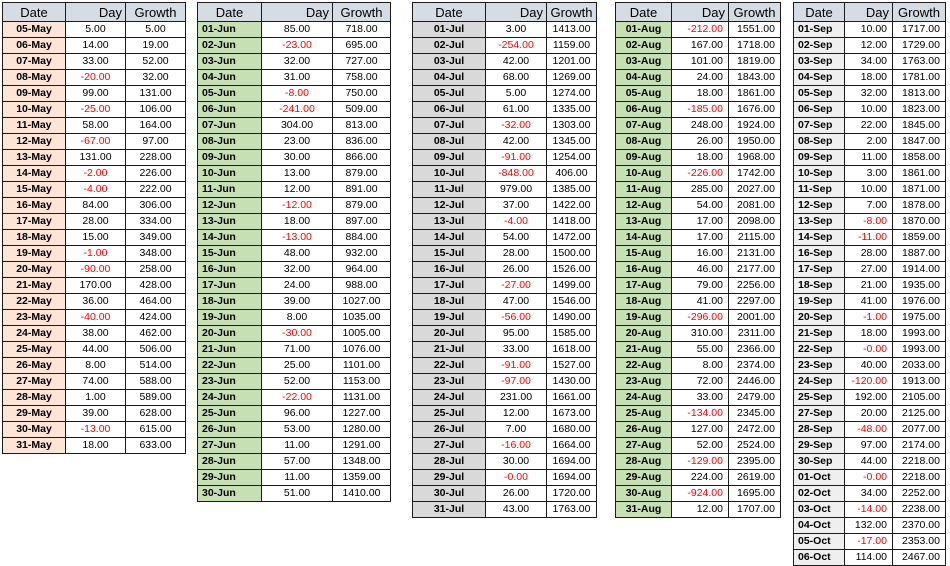 This screenshot has width=950, height=566. What do you see at coordinates (34, 61) in the screenshot?
I see `date-cell: 07-May` at bounding box center [34, 61].